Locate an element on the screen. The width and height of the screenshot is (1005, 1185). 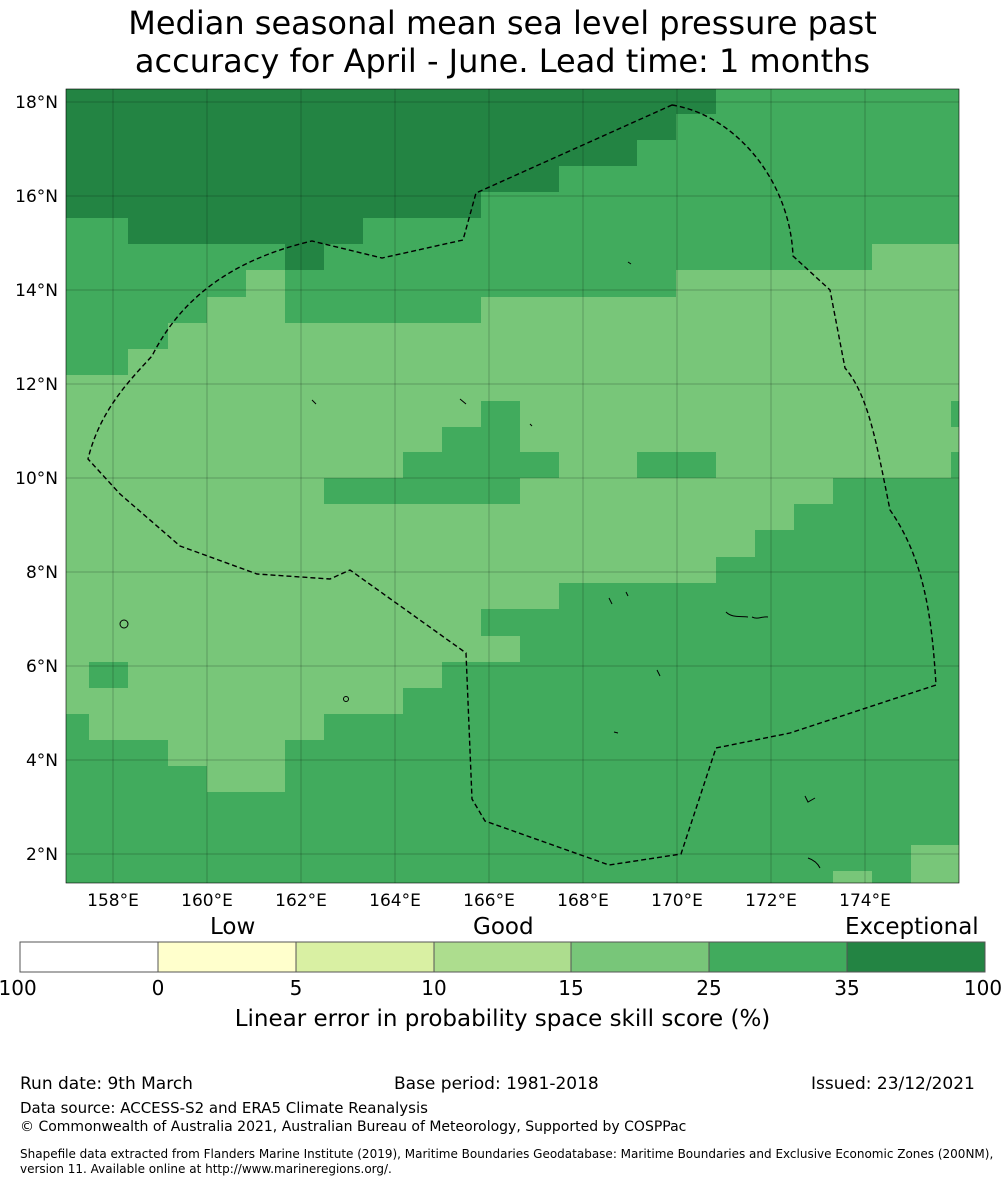
good-skill-cell-se is located at coordinates (935, 864).